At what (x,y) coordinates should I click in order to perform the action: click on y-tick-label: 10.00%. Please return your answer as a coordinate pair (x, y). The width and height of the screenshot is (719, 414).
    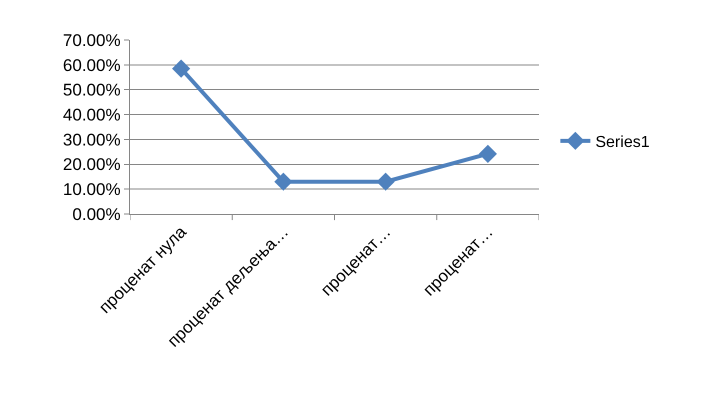
    Looking at the image, I should click on (91, 190).